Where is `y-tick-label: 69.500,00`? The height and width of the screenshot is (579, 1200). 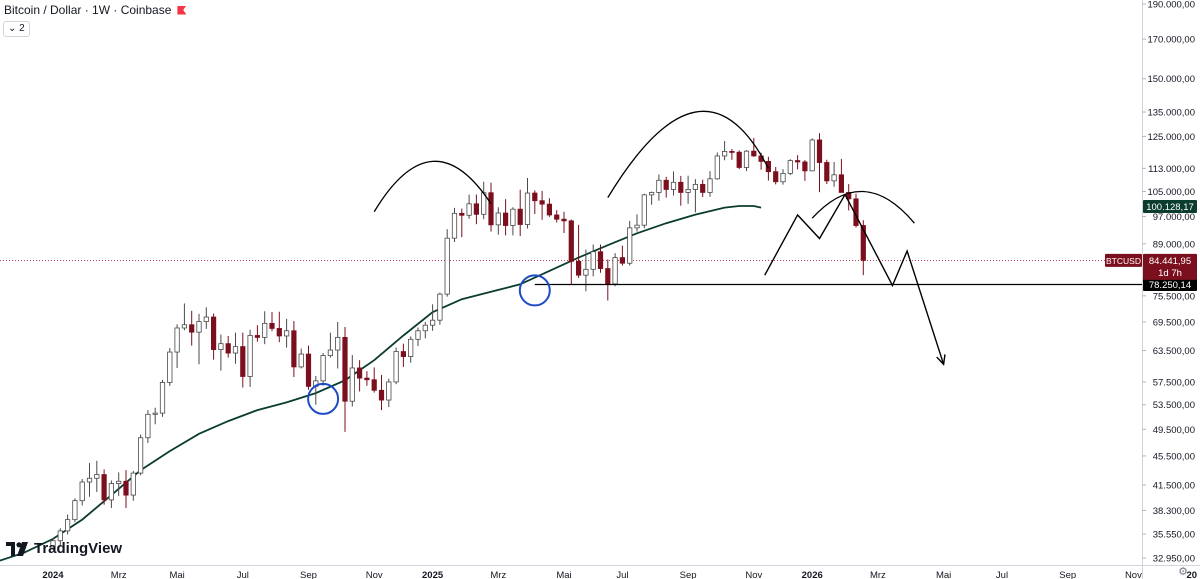
y-tick-label: 69.500,00 is located at coordinates (1174, 323).